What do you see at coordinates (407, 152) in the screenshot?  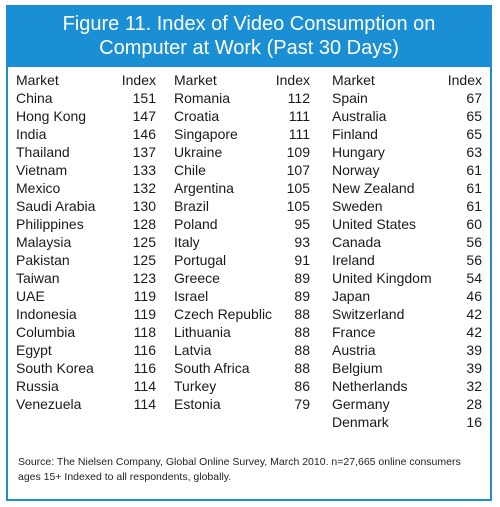 I see `table-row: Hungary 63` at bounding box center [407, 152].